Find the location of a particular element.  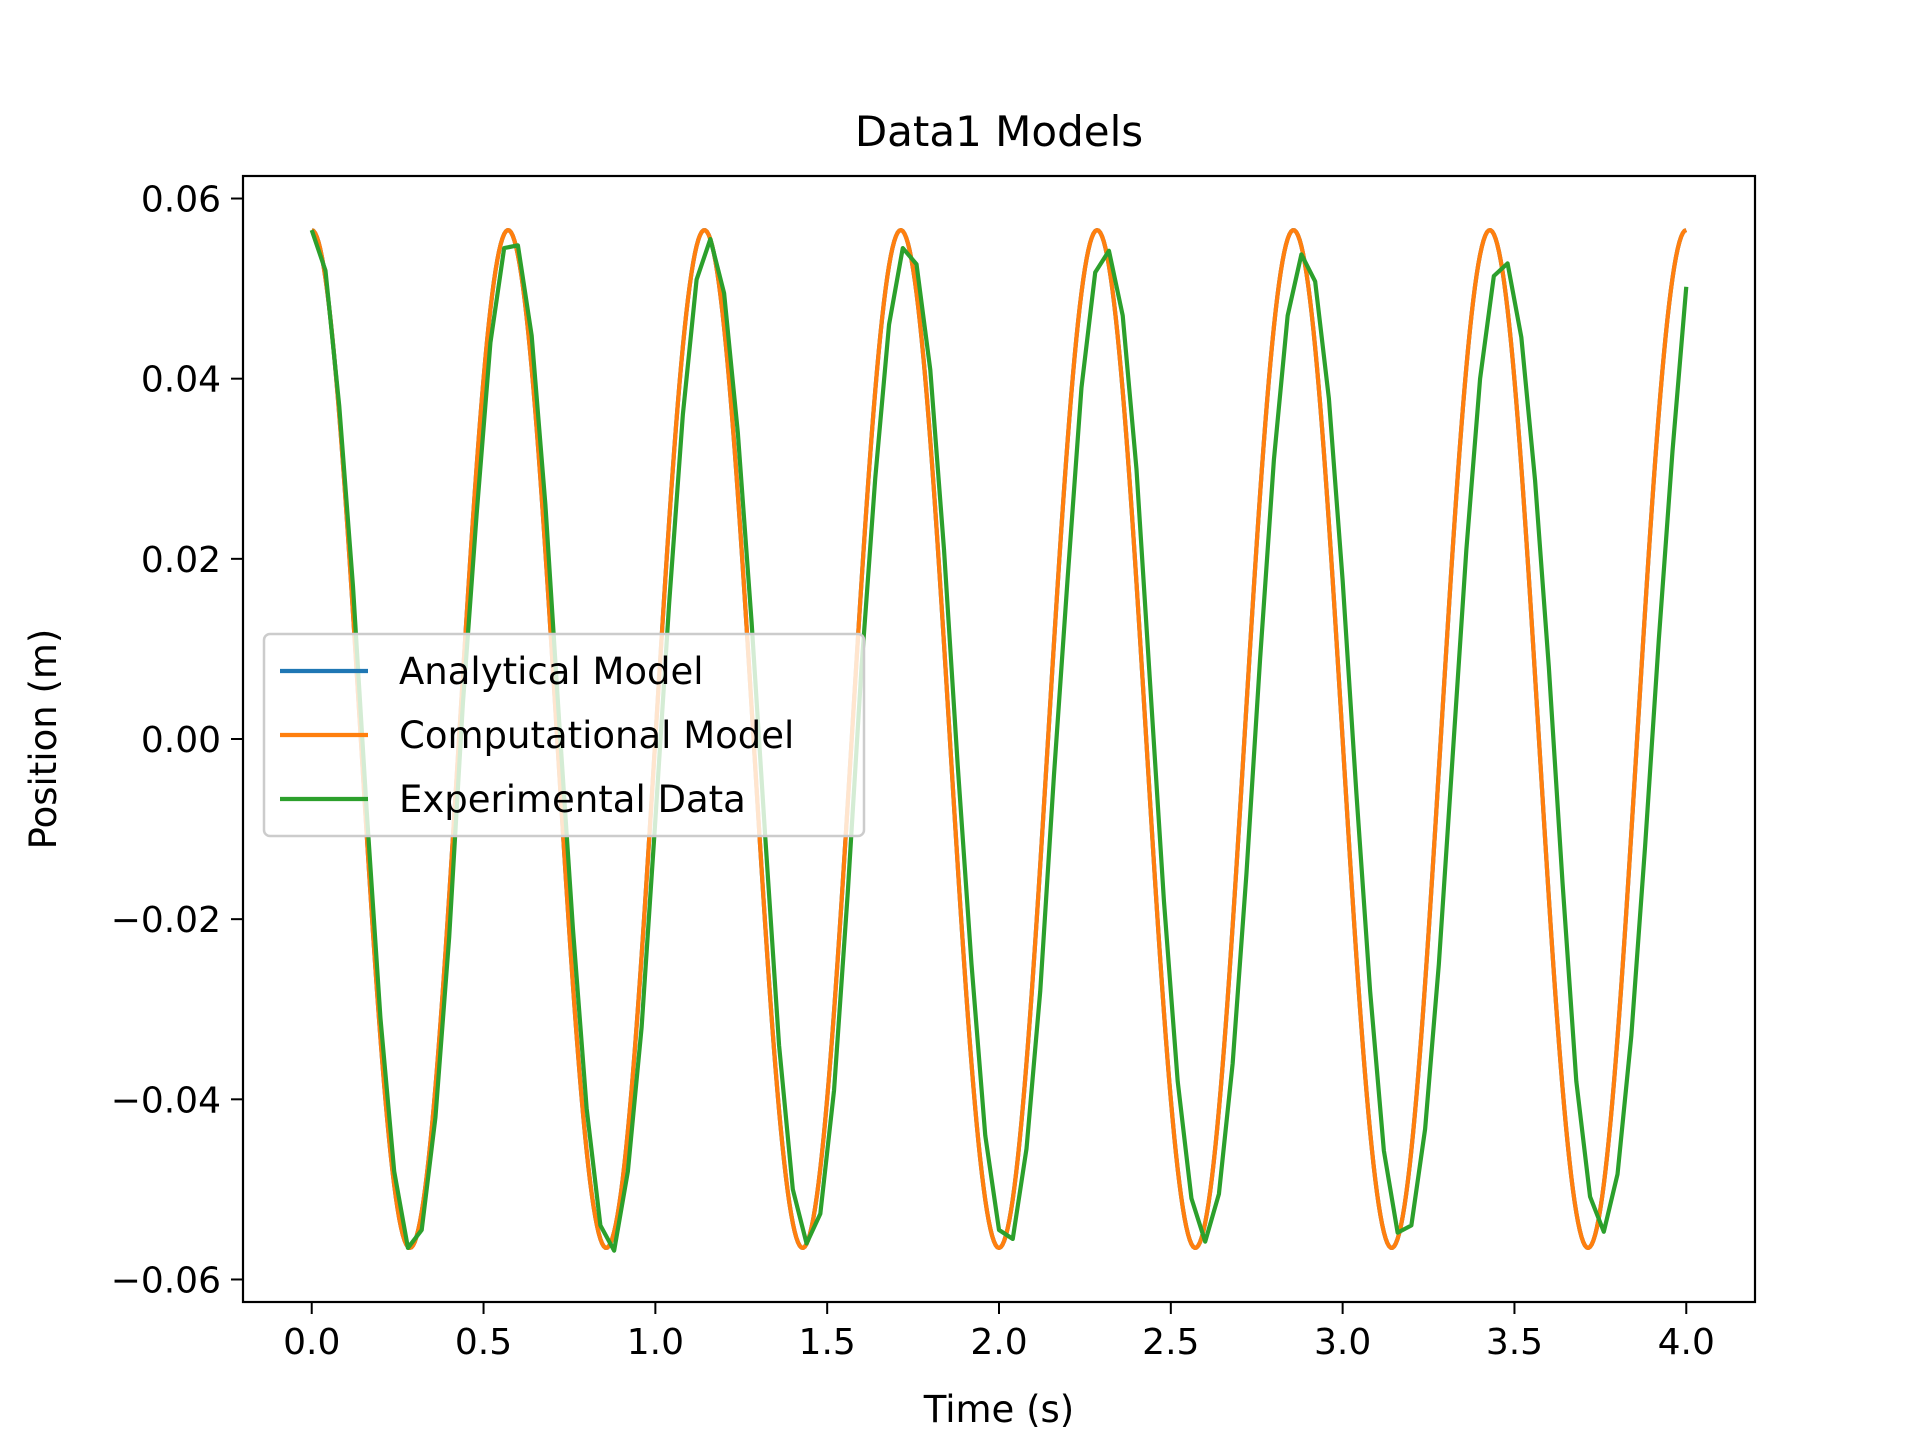

legend-box is located at coordinates (564, 735).